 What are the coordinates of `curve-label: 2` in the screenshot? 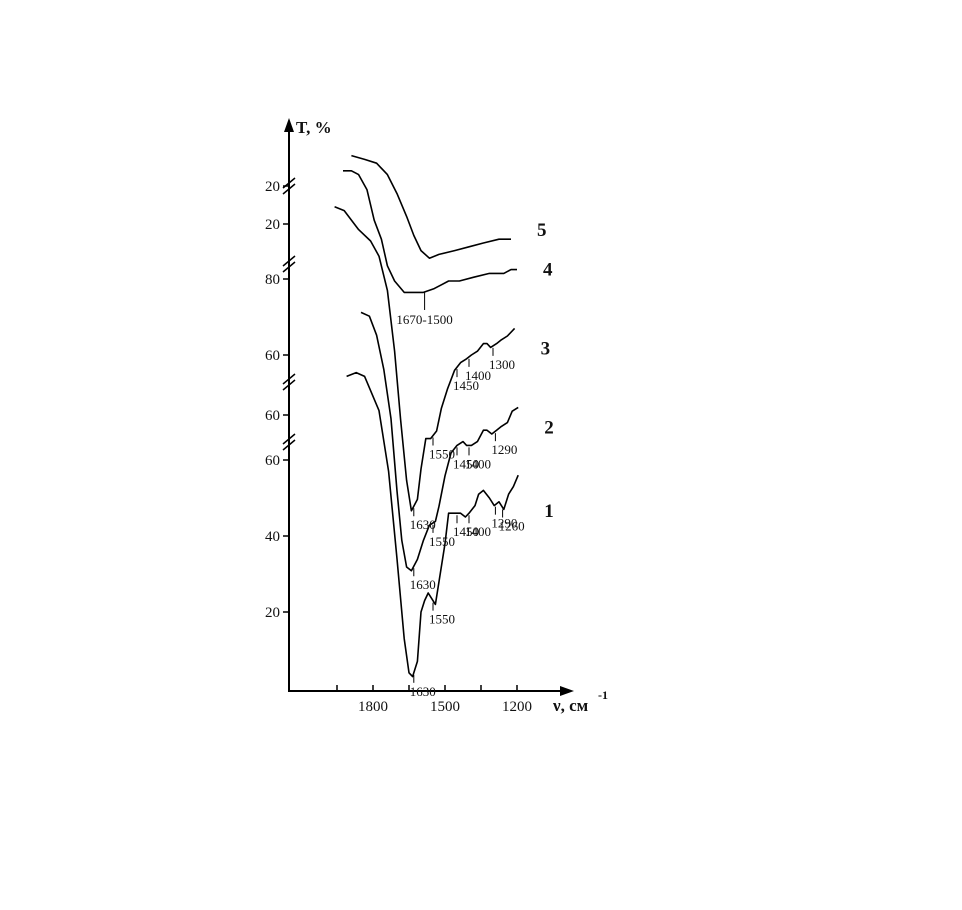 It's located at (549, 427).